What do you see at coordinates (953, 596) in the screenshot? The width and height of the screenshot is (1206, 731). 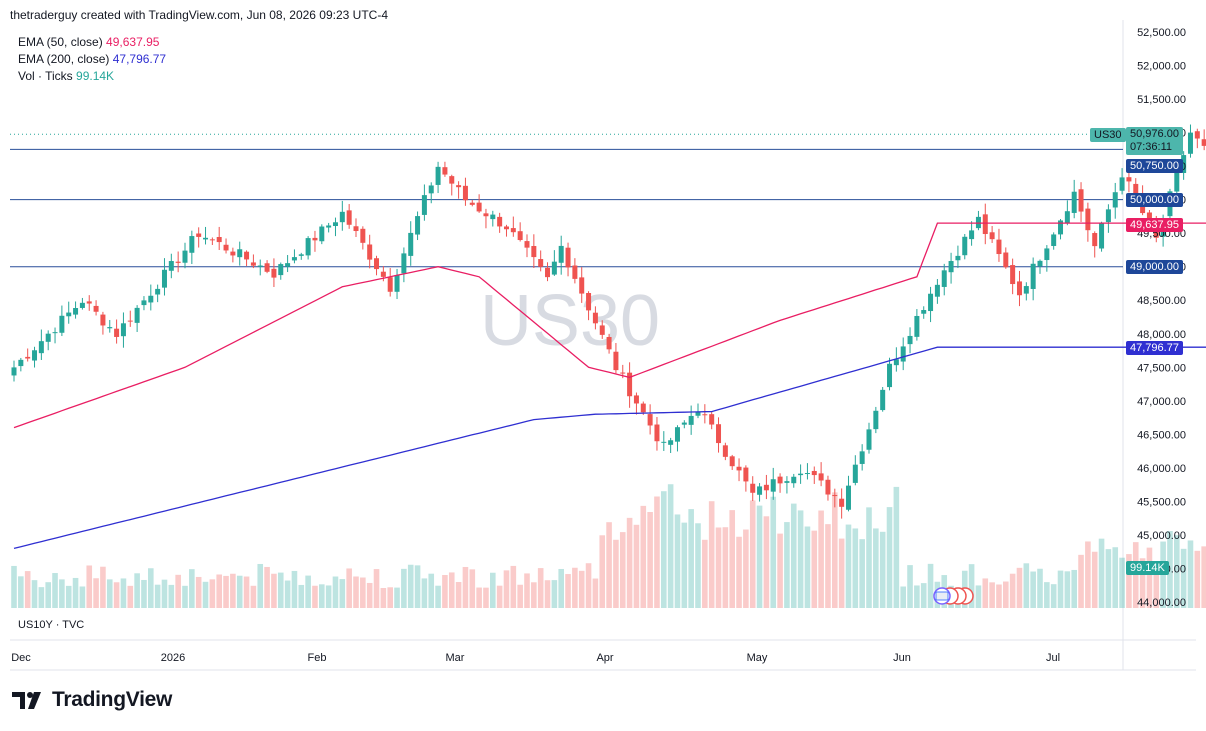 I see `economic-events-icon` at bounding box center [953, 596].